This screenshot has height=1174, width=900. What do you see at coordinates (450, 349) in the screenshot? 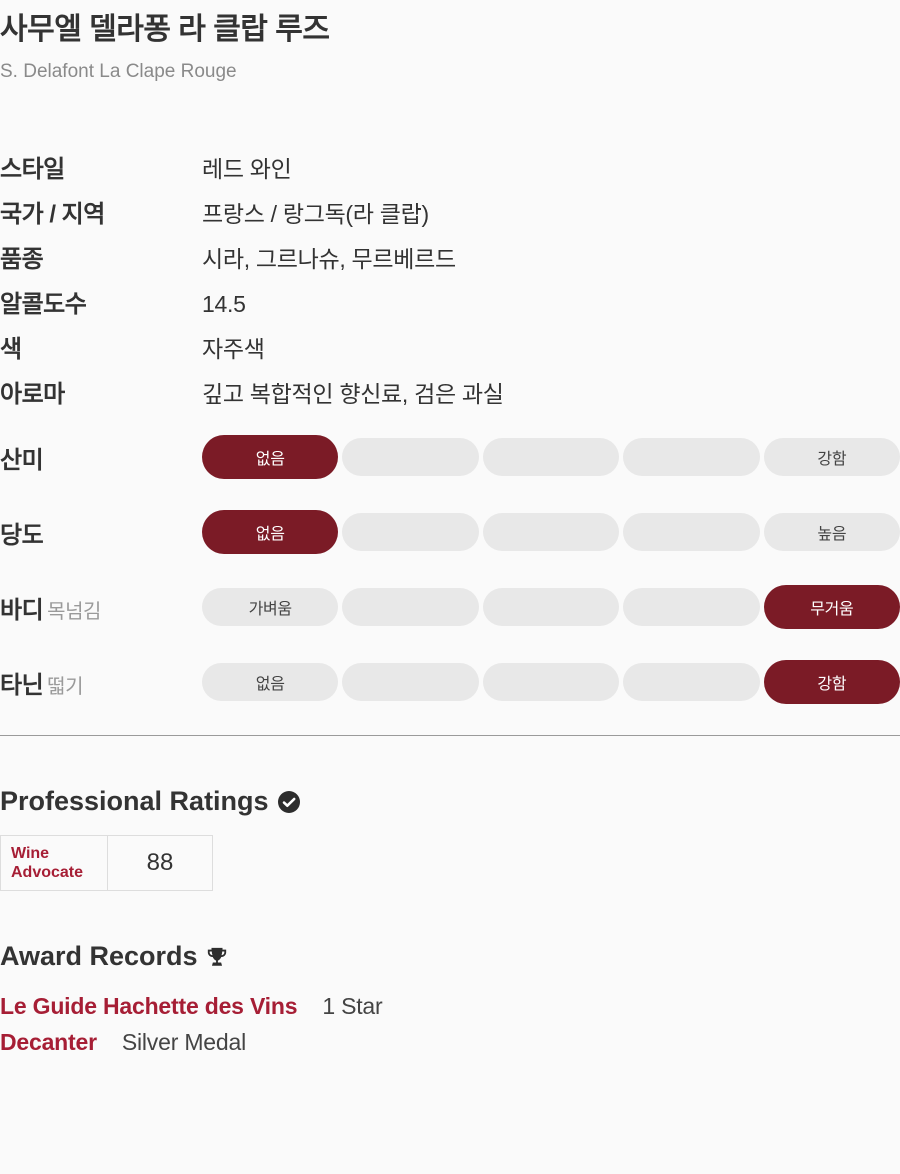
I see `spec-row-color: 색 자주색` at bounding box center [450, 349].